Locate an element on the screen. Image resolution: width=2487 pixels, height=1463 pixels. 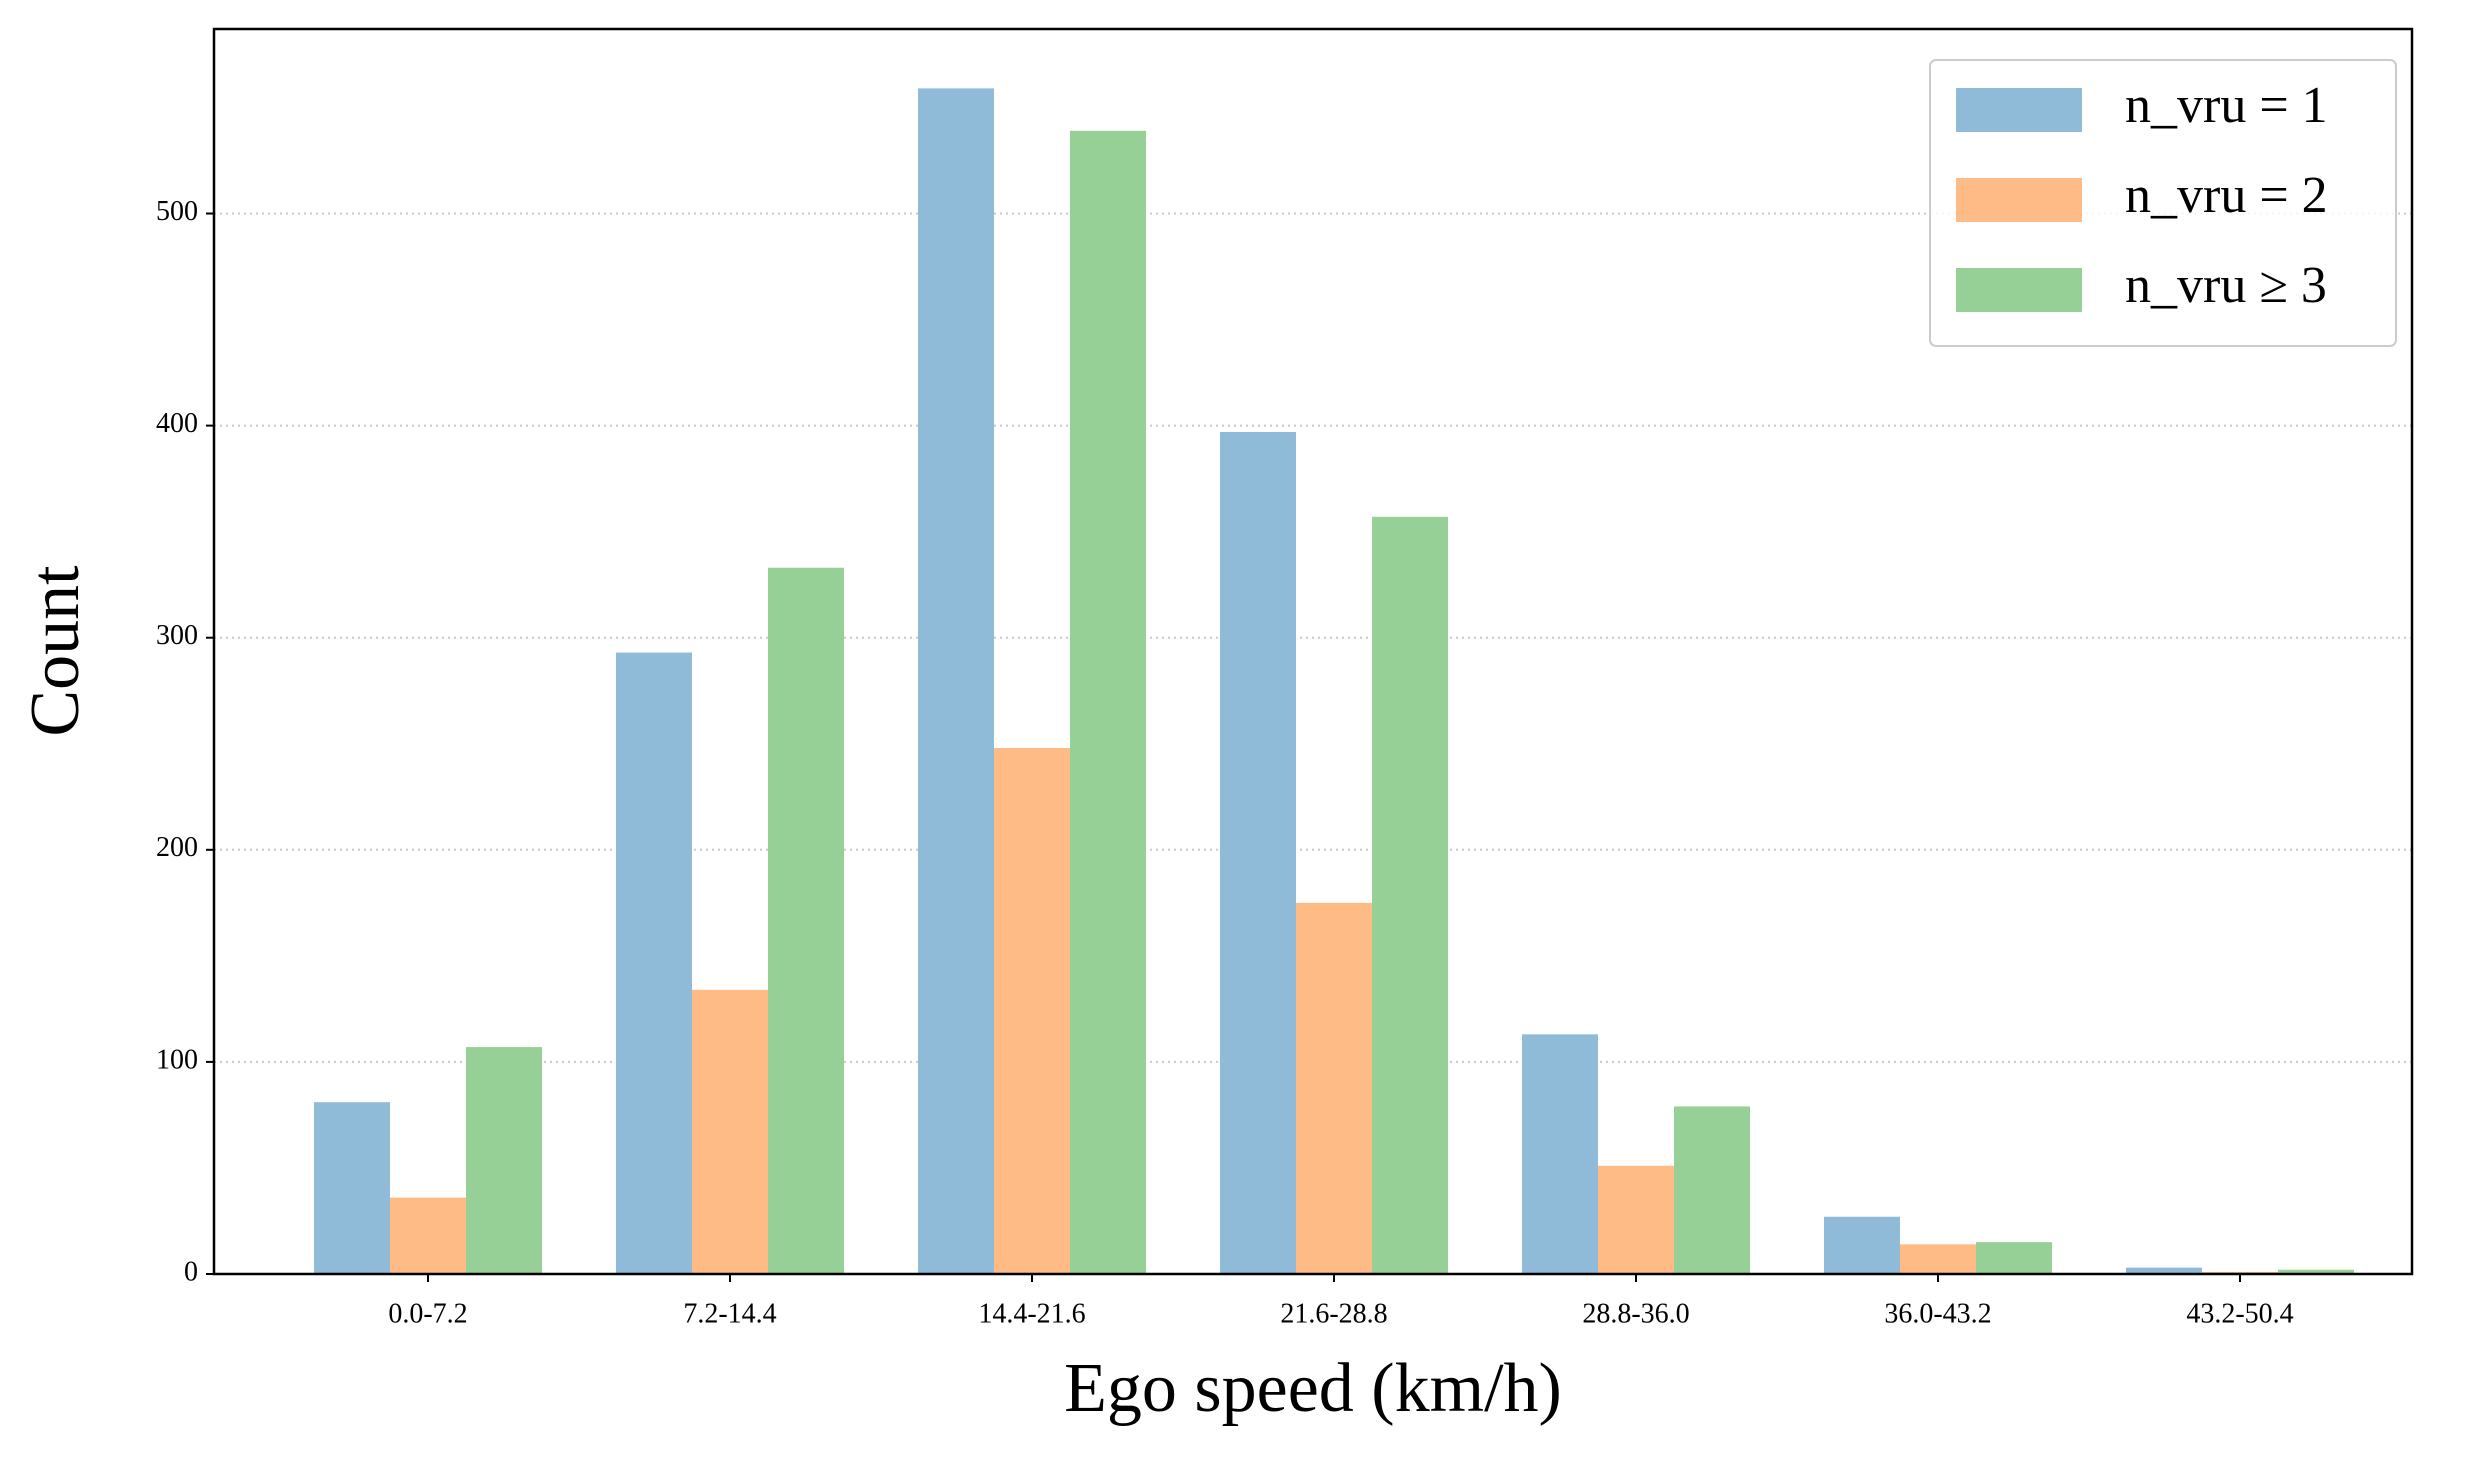
x-tick-label: 28.8-36.0 is located at coordinates (1635, 1313).